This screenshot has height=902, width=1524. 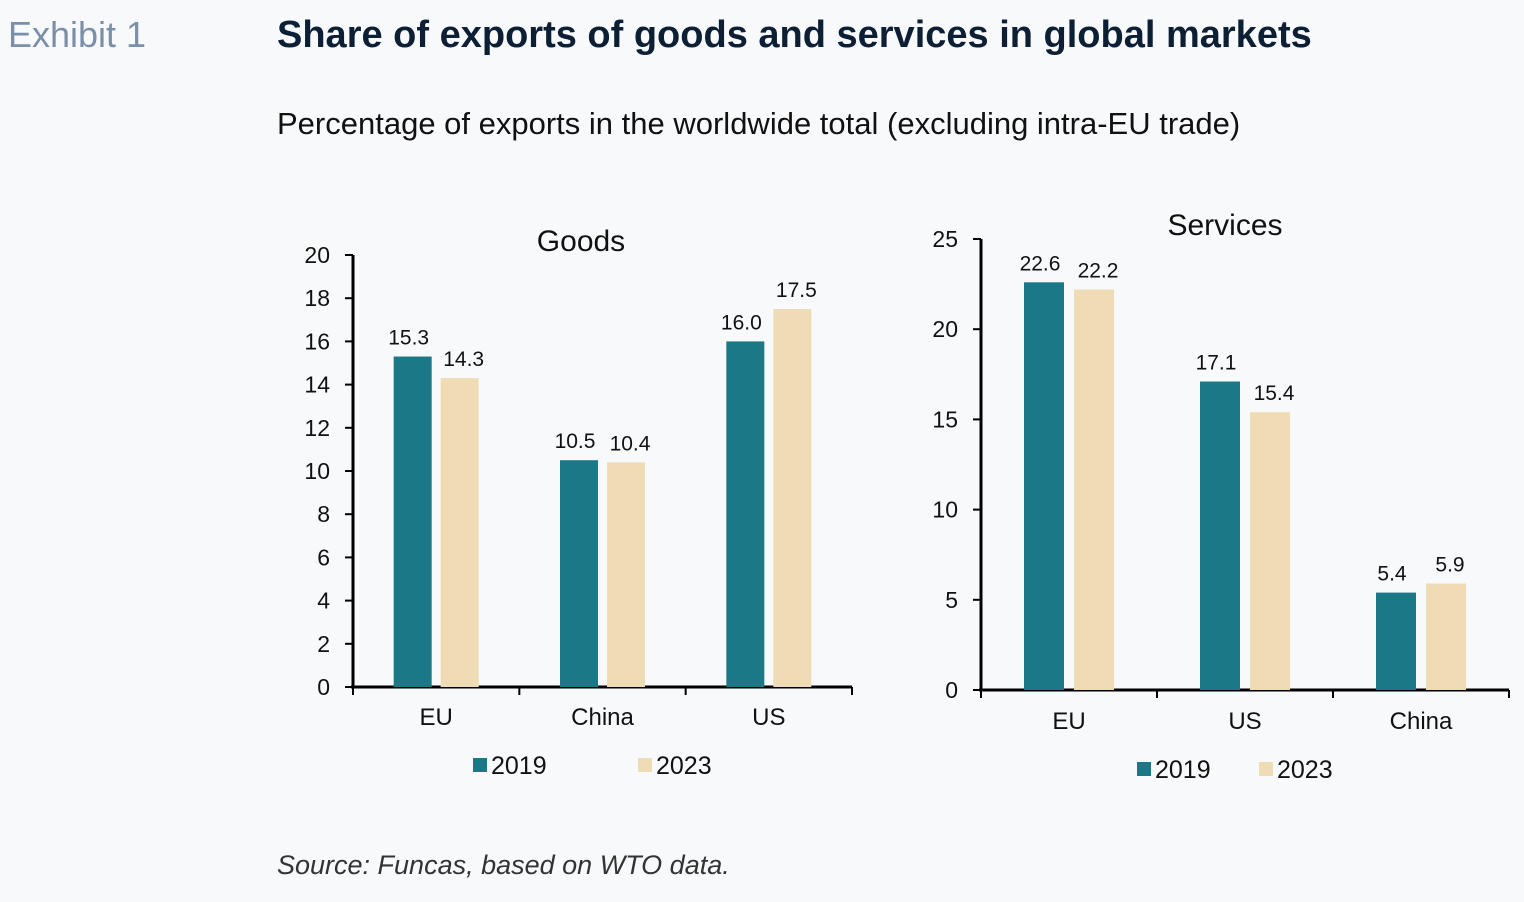 What do you see at coordinates (1040, 263) in the screenshot?
I see `services-data-label: 22.6` at bounding box center [1040, 263].